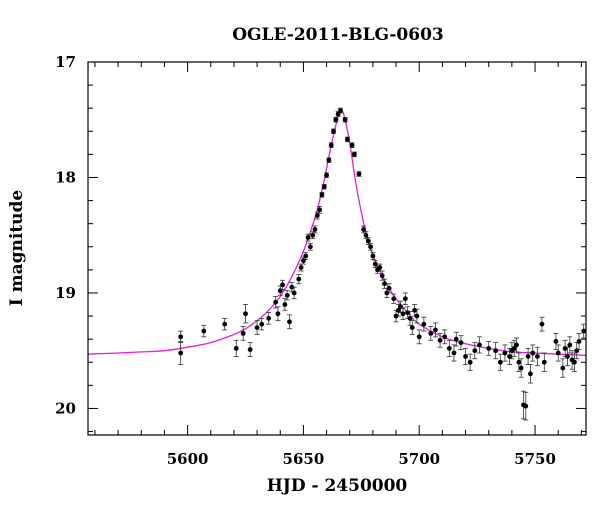 This screenshot has width=600, height=512. I want to click on x-tick-label: 5650, so click(304, 459).